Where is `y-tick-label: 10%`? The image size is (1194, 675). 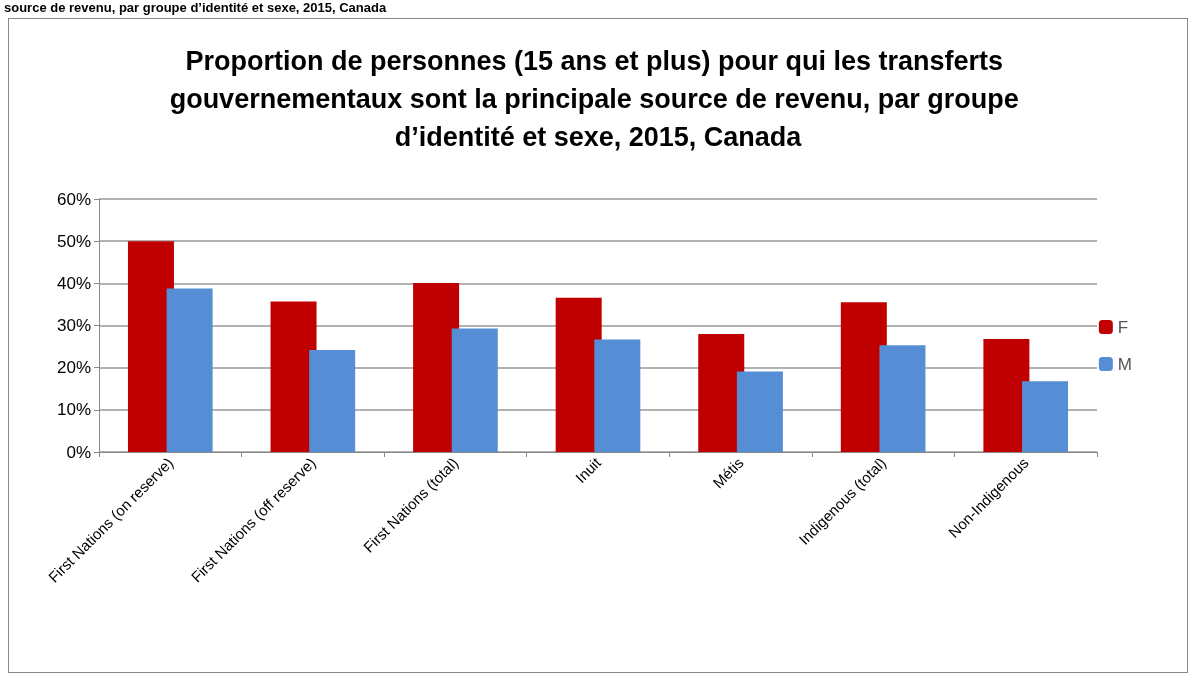 y-tick-label: 10% is located at coordinates (73, 410).